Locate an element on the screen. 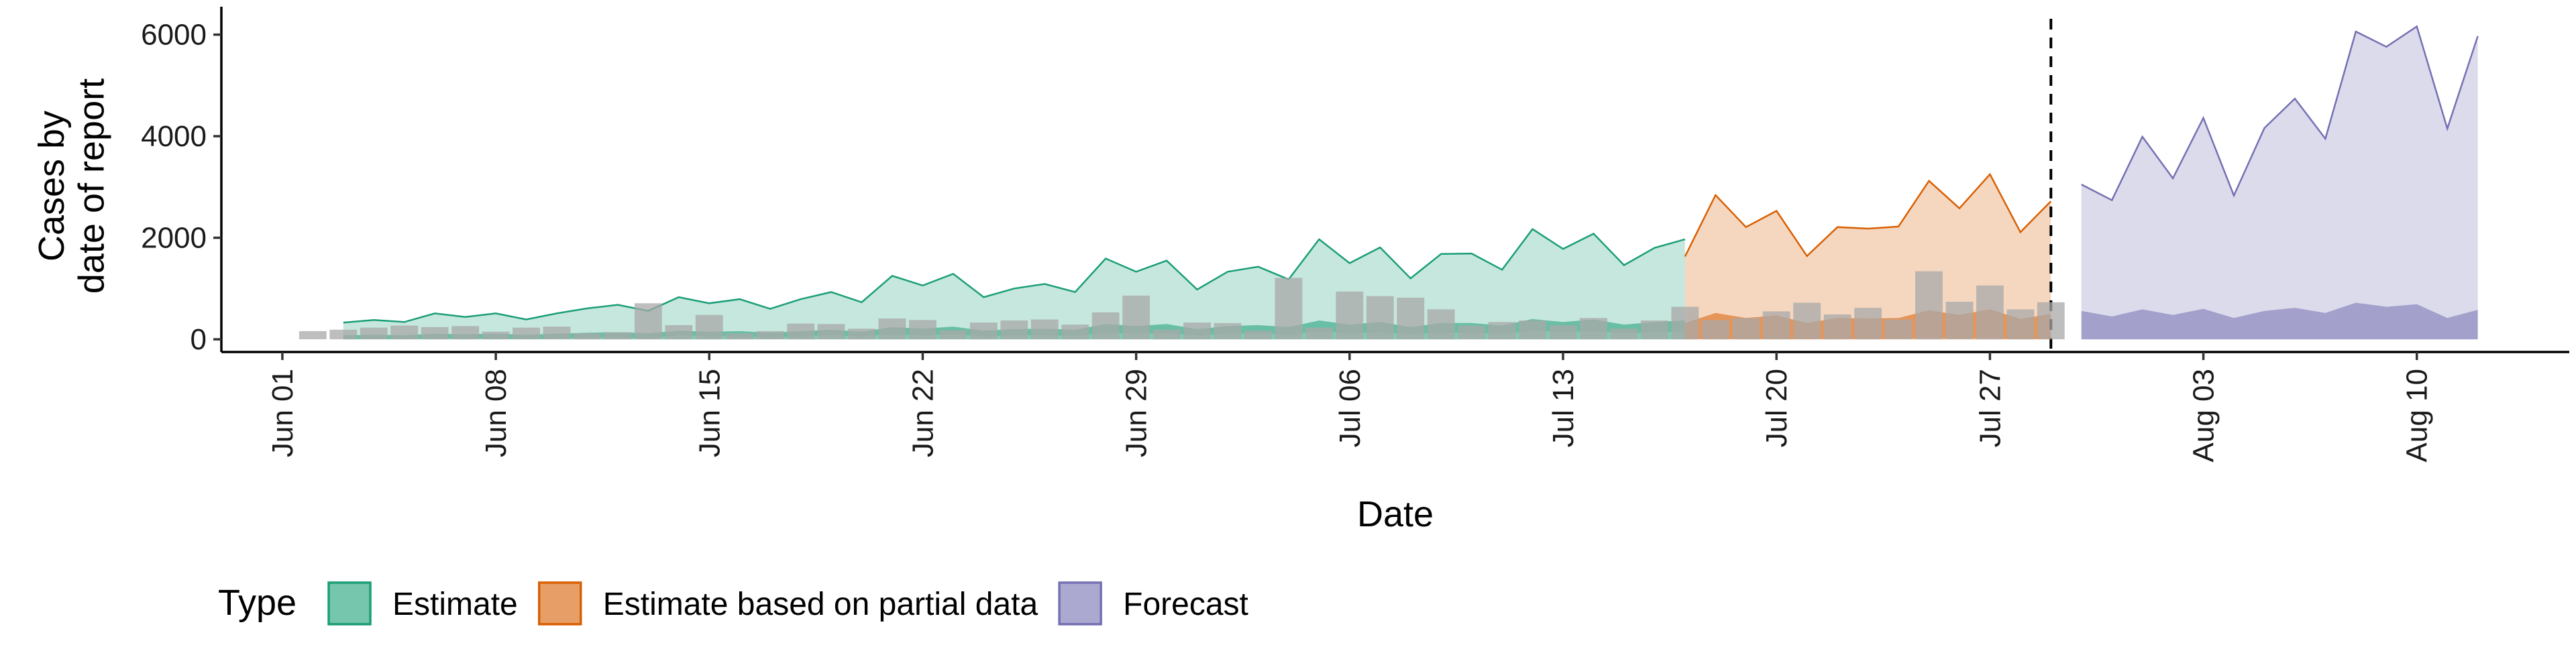 The height and width of the screenshot is (647, 2576). x-tick-label: Jul 06 is located at coordinates (1350, 408).